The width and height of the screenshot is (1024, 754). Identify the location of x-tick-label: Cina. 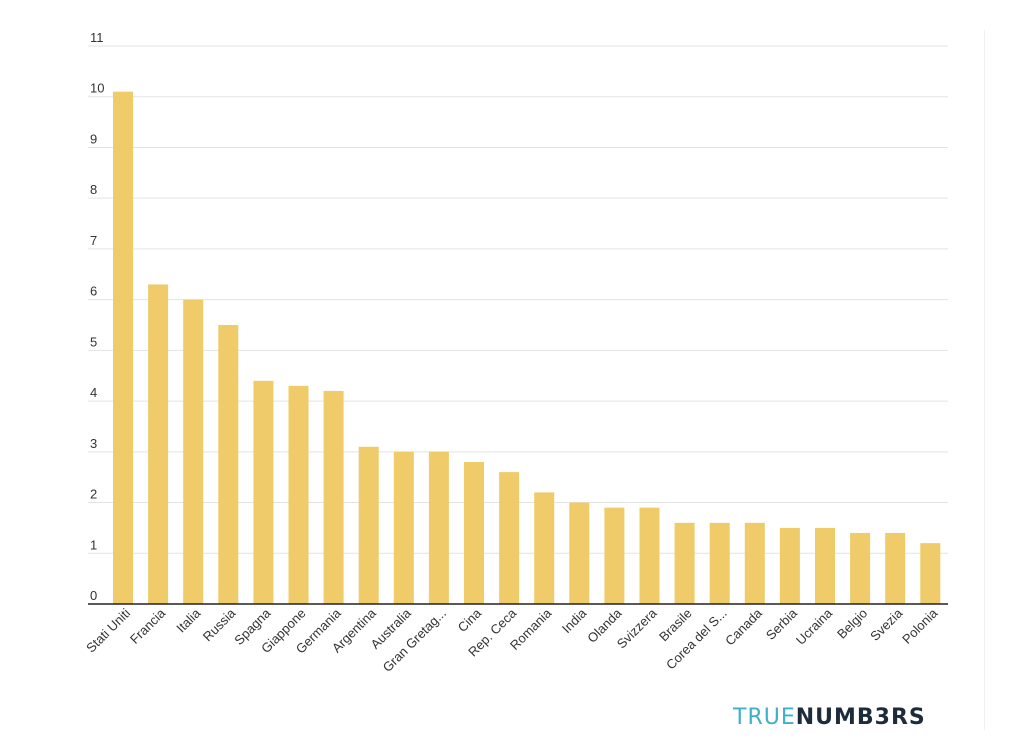
(470, 620).